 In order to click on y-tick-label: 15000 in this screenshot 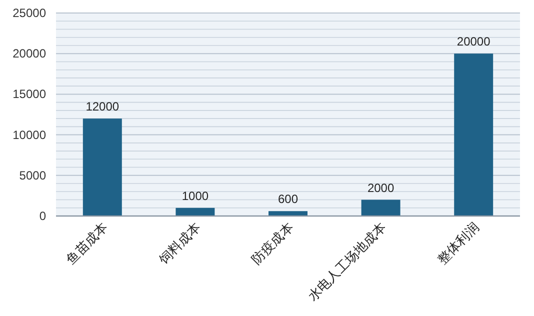, I will do `click(29, 94)`.